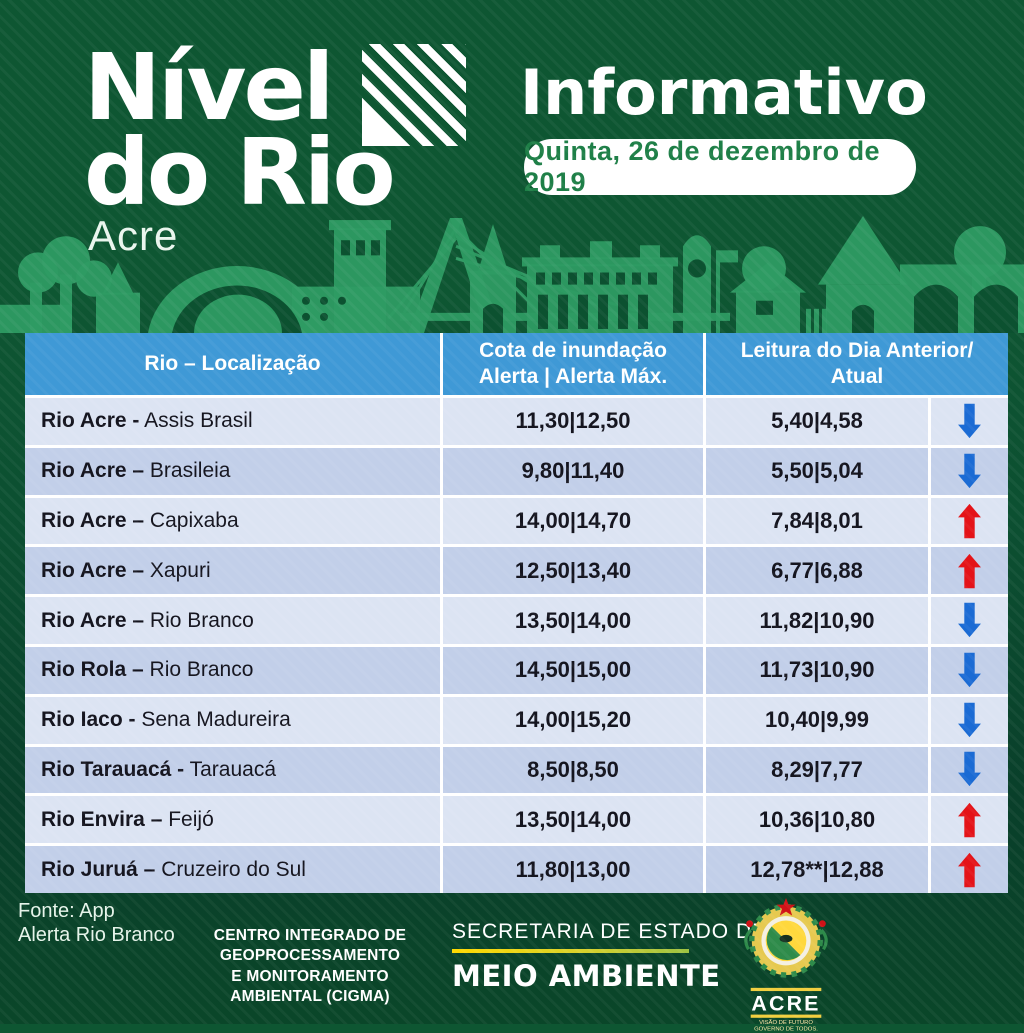 Image resolution: width=1024 pixels, height=1033 pixels. What do you see at coordinates (817, 670) in the screenshot?
I see `leitura-value: 11,73|10,90` at bounding box center [817, 670].